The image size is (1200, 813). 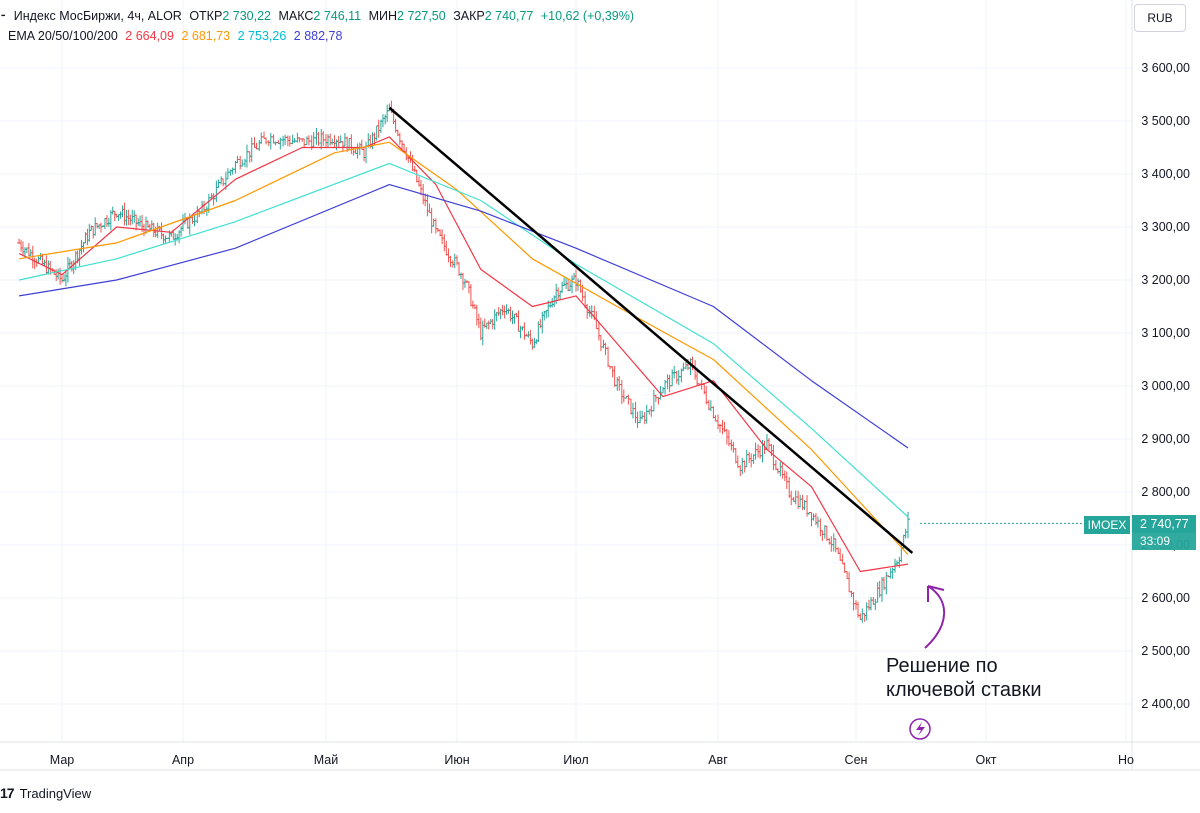 What do you see at coordinates (1165, 386) in the screenshot?
I see `y-tick-label: 3 000,00` at bounding box center [1165, 386].